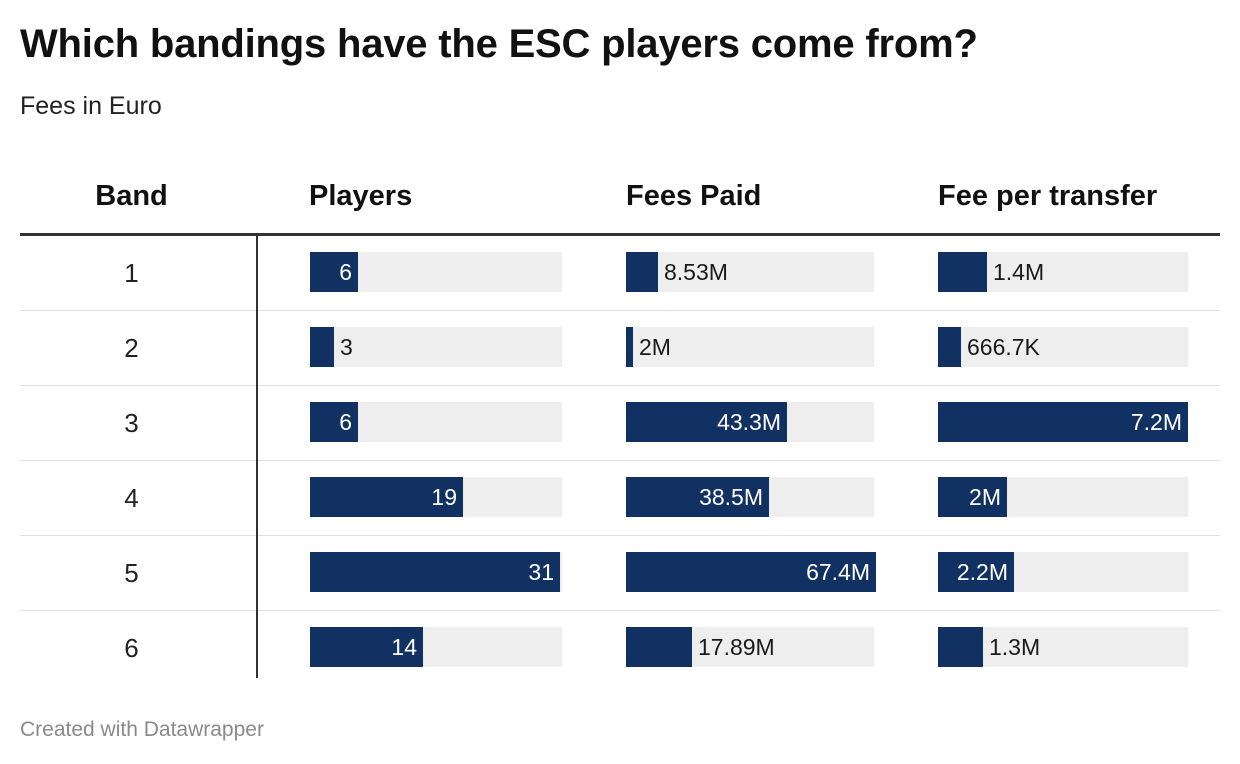 The width and height of the screenshot is (1240, 764). I want to click on players-value-label: 3, so click(346, 347).